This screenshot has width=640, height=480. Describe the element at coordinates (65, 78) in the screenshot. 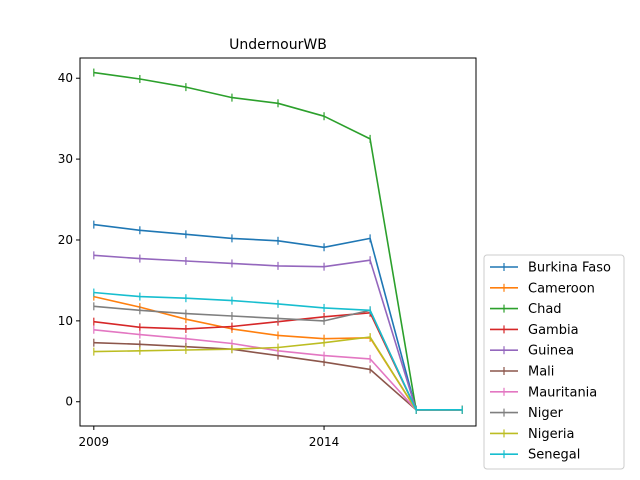

I see `y-tick-label: 40` at that location.